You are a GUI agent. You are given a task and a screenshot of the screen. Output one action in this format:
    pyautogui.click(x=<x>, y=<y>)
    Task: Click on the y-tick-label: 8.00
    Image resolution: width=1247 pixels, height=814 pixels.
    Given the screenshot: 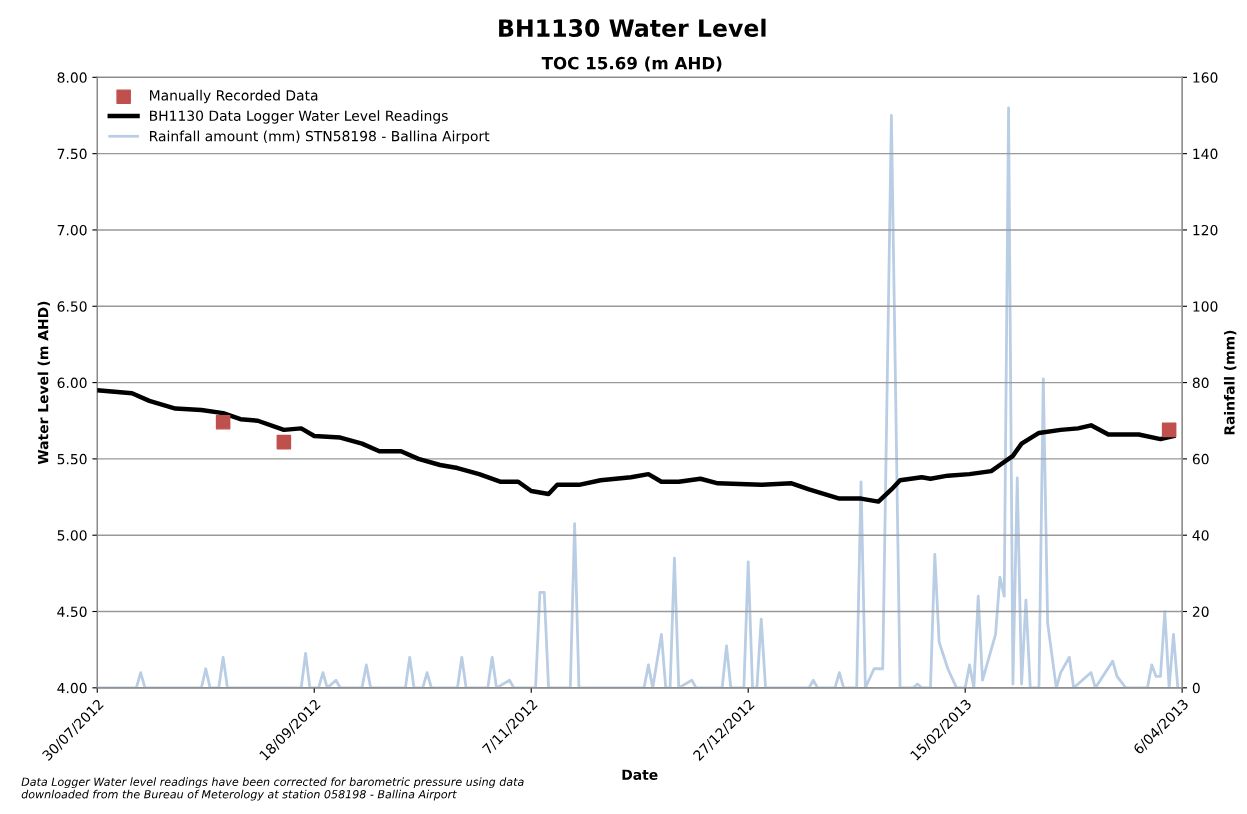 What is the action you would take?
    pyautogui.click(x=72, y=77)
    